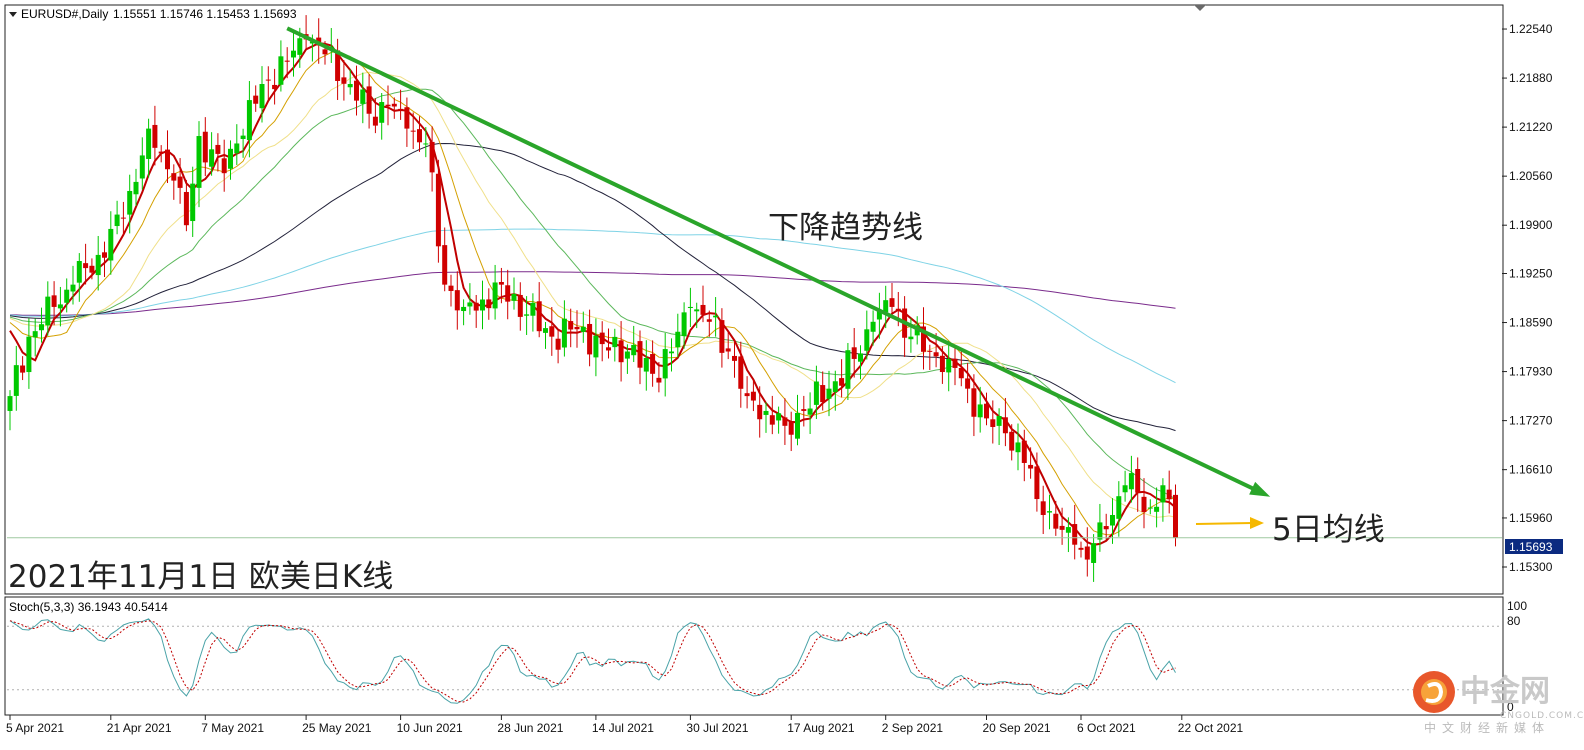 This screenshot has width=1584, height=750. Describe the element at coordinates (35, 728) in the screenshot. I see `x-tick-label: 5 Apr 2021` at that location.